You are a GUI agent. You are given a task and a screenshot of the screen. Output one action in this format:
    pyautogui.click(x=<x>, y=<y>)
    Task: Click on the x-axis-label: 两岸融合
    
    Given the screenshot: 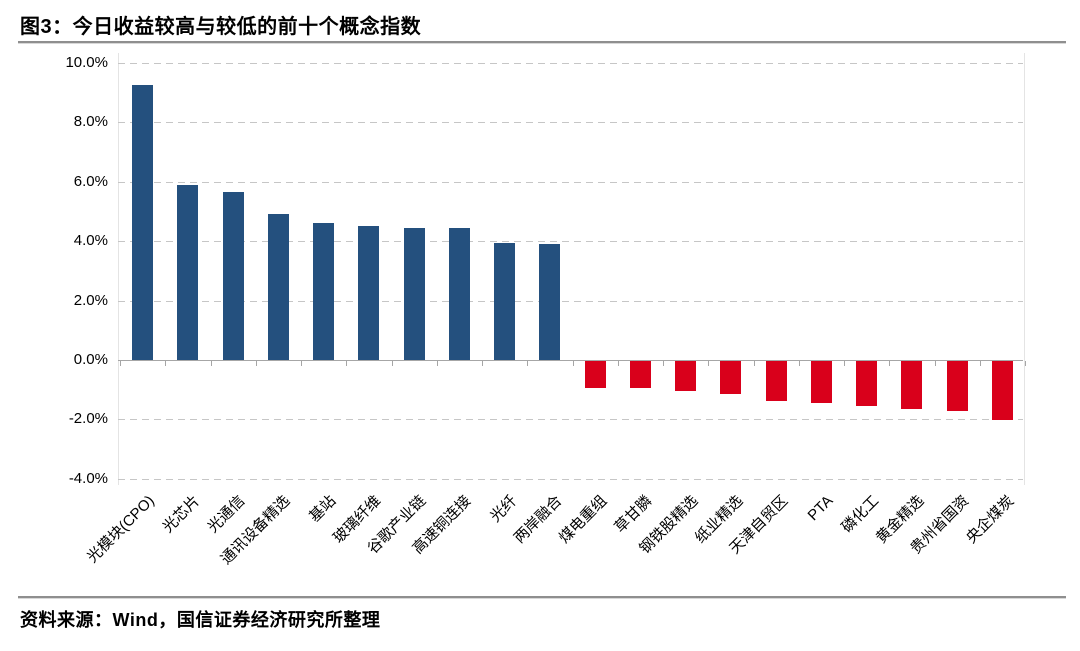 What is the action you would take?
    pyautogui.click(x=538, y=519)
    